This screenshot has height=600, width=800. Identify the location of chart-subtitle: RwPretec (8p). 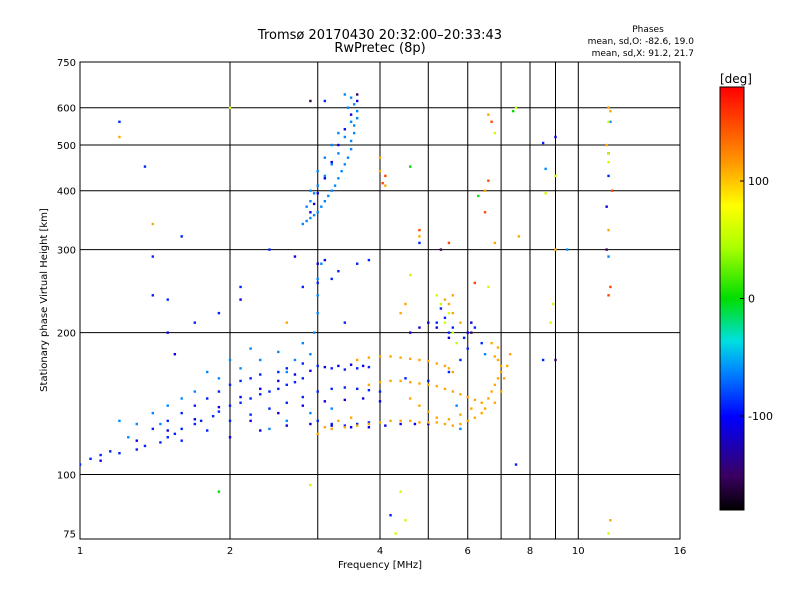
(379, 48).